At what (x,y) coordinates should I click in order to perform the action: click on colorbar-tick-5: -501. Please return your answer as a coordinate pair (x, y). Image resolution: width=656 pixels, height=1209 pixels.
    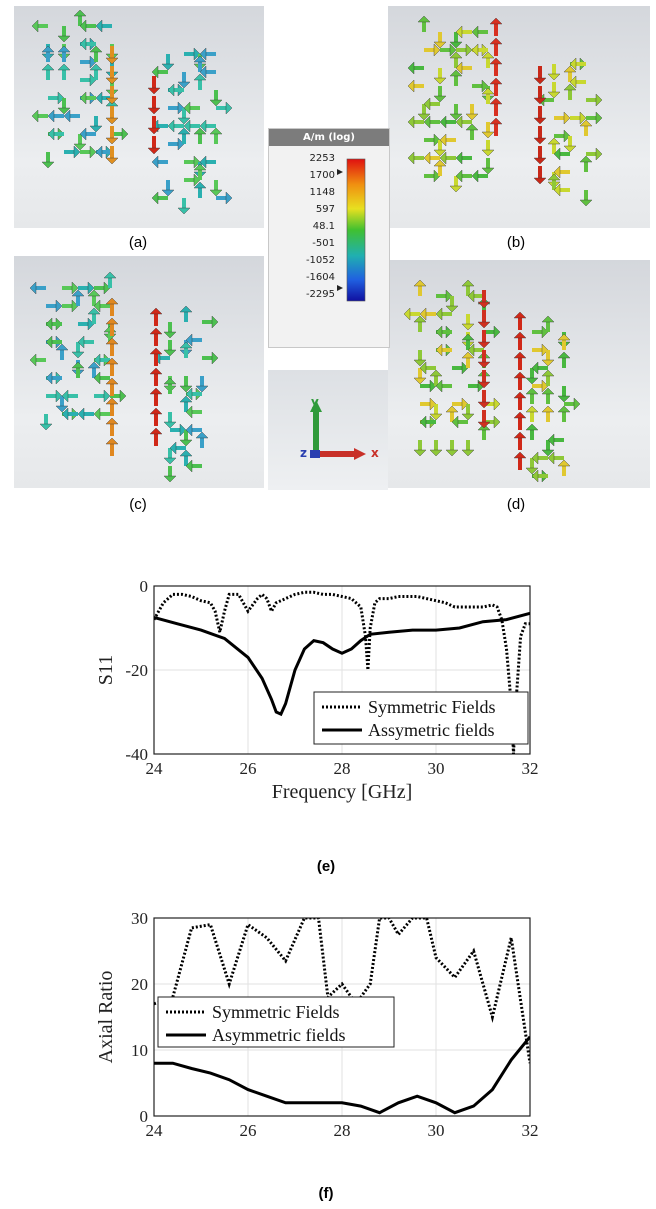
    Looking at the image, I should click on (323, 243).